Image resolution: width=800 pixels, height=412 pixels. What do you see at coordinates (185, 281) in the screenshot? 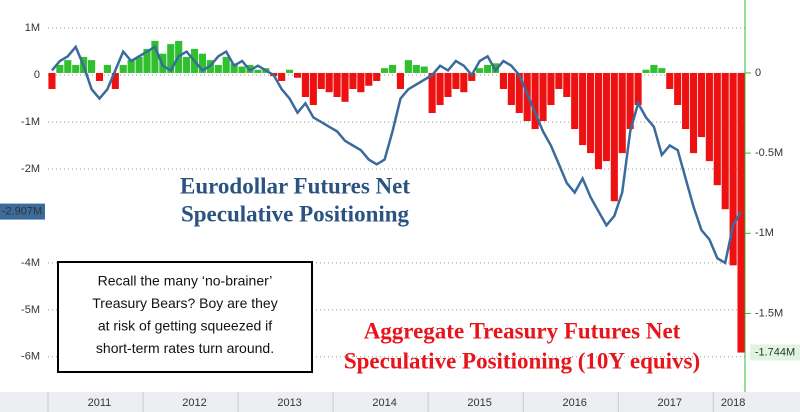
I see `note-text: Recall the many ‘no-brainer’` at bounding box center [185, 281].